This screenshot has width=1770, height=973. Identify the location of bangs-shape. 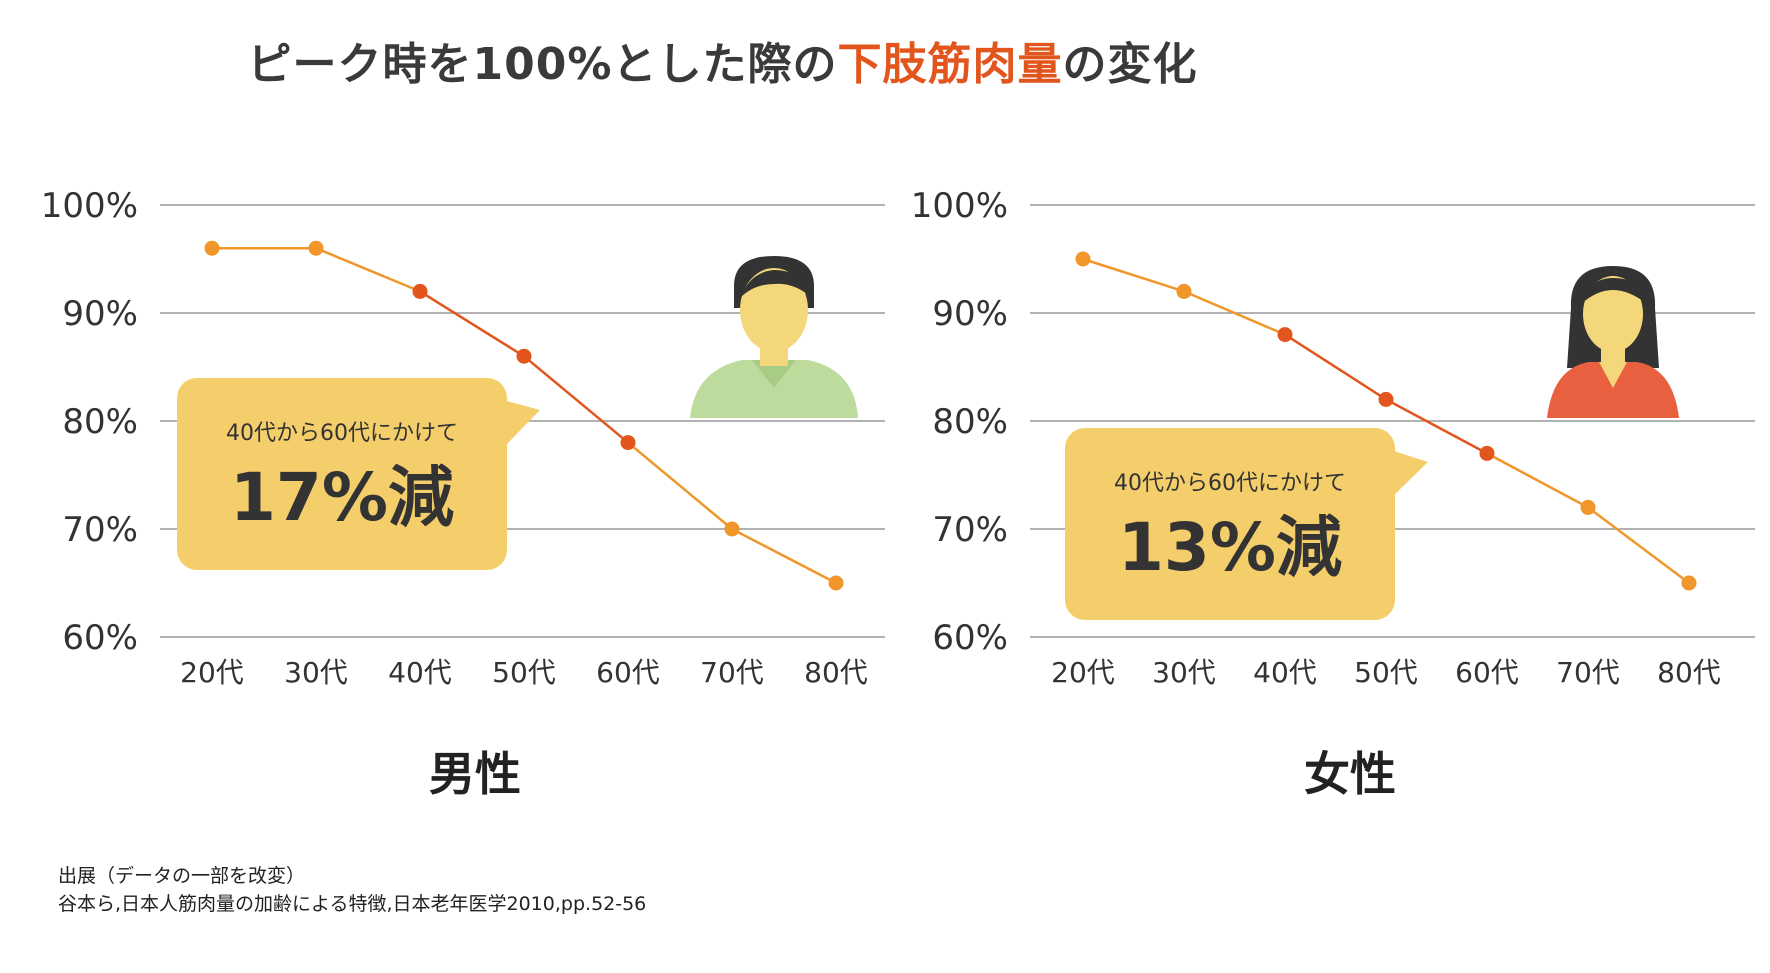
(1614, 291).